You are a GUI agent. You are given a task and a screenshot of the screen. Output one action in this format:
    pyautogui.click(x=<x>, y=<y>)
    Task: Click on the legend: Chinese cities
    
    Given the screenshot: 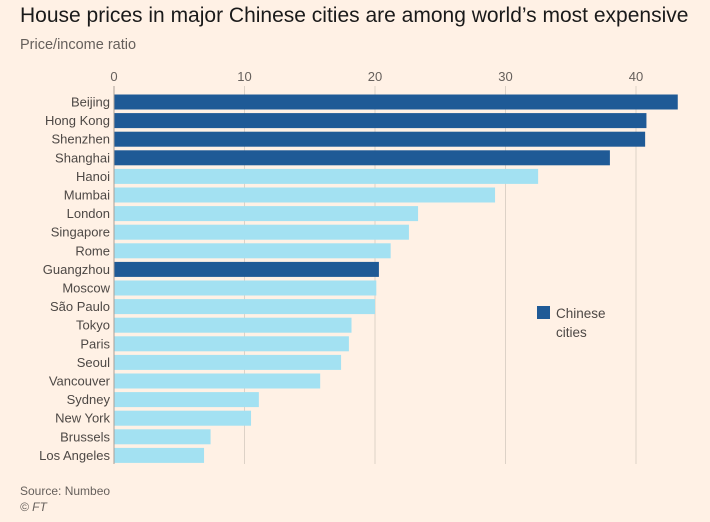 What is the action you would take?
    pyautogui.click(x=576, y=323)
    